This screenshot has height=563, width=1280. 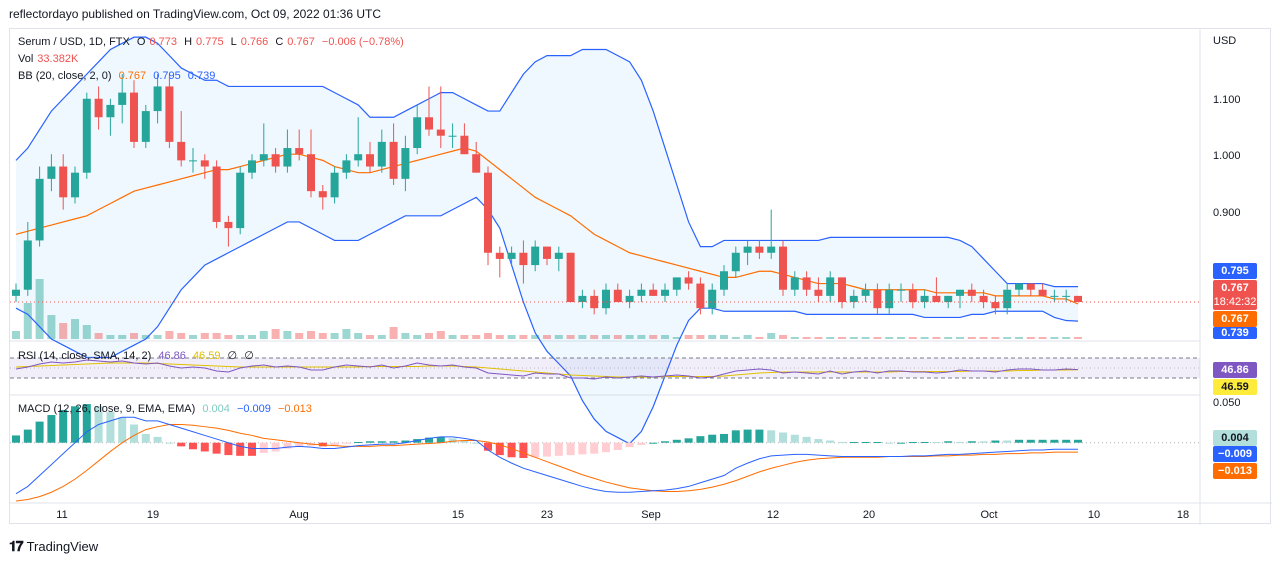 What do you see at coordinates (1235, 288) in the screenshot?
I see `last-price-badge: 0.767` at bounding box center [1235, 288].